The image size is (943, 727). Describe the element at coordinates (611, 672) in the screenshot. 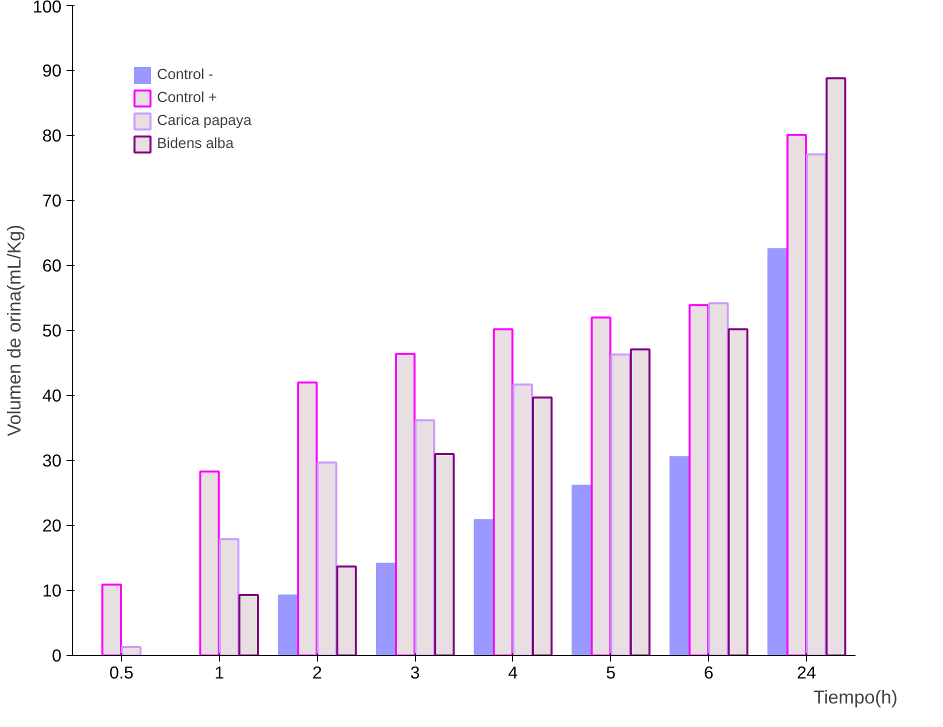

I see `x-tick-label: 5` at that location.